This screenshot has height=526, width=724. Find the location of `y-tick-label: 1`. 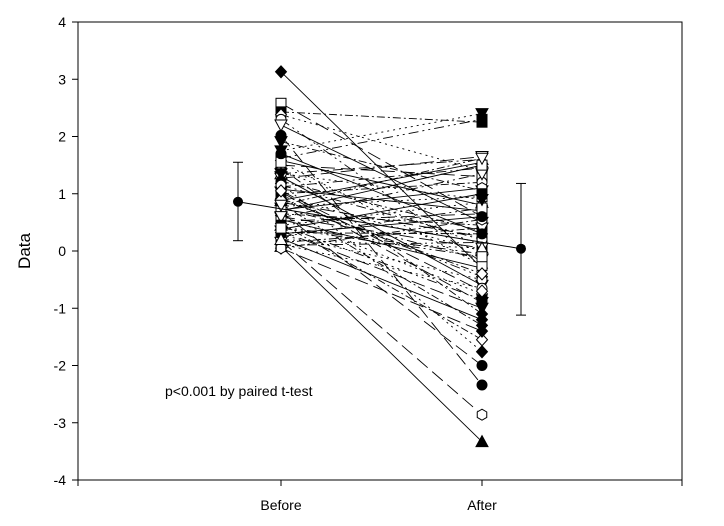

y-tick-label: 1 is located at coordinates (62, 194).